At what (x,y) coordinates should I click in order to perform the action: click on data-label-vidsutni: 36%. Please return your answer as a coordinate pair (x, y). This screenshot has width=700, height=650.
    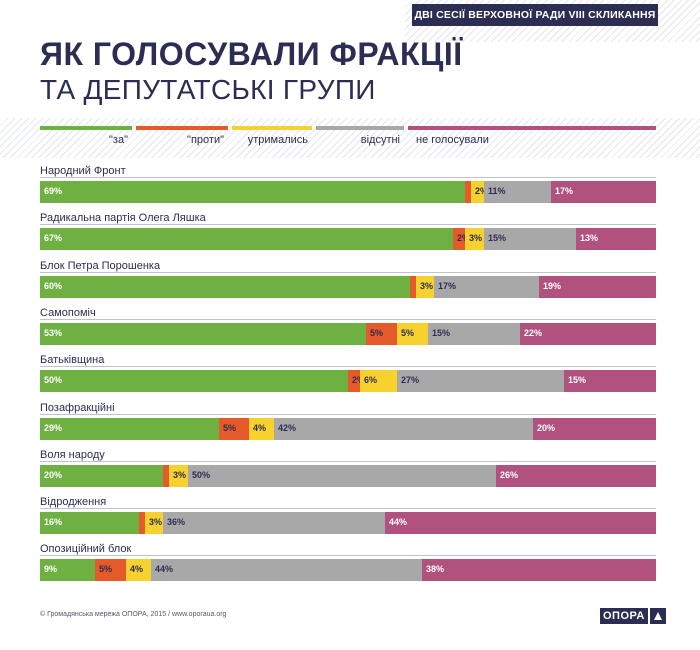
    Looking at the image, I should click on (176, 522).